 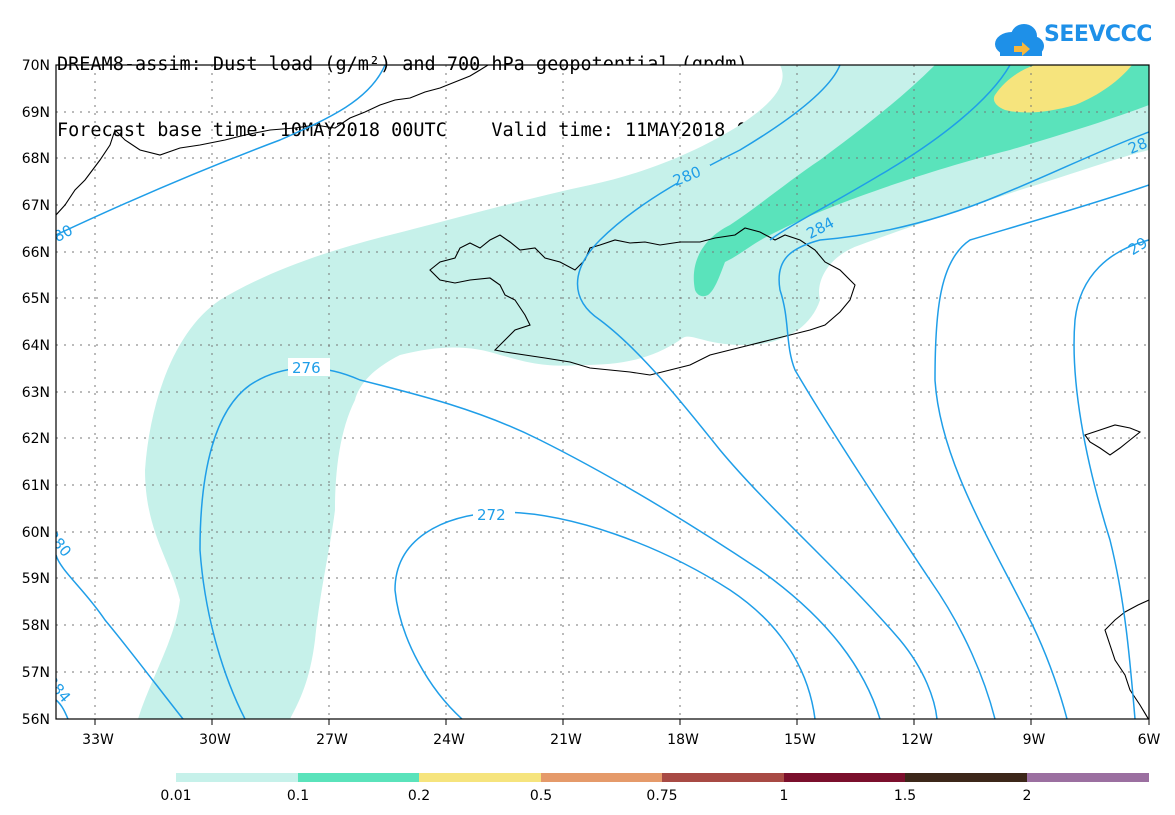 What do you see at coordinates (36, 346) in the screenshot?
I see `lat-label: 64N` at bounding box center [36, 346].